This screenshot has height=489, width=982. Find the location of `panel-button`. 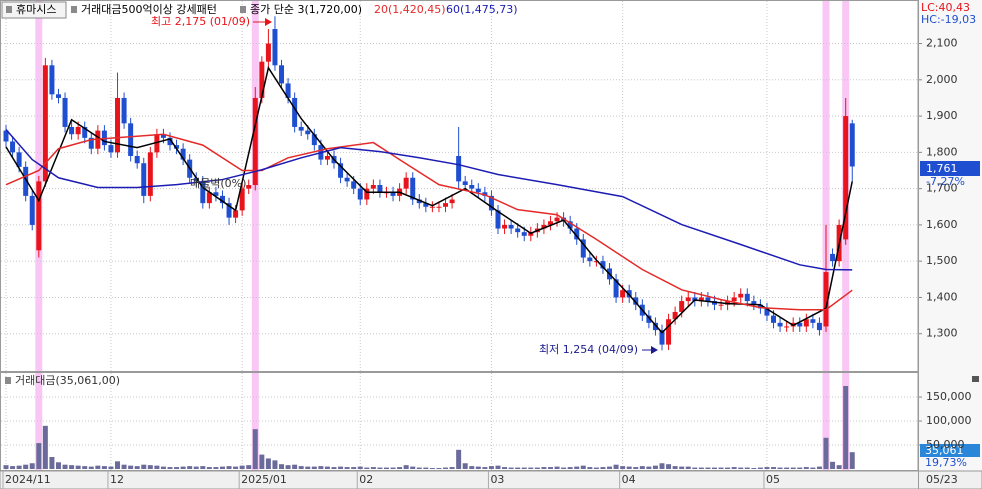

panel-button is located at coordinates (975, 379).